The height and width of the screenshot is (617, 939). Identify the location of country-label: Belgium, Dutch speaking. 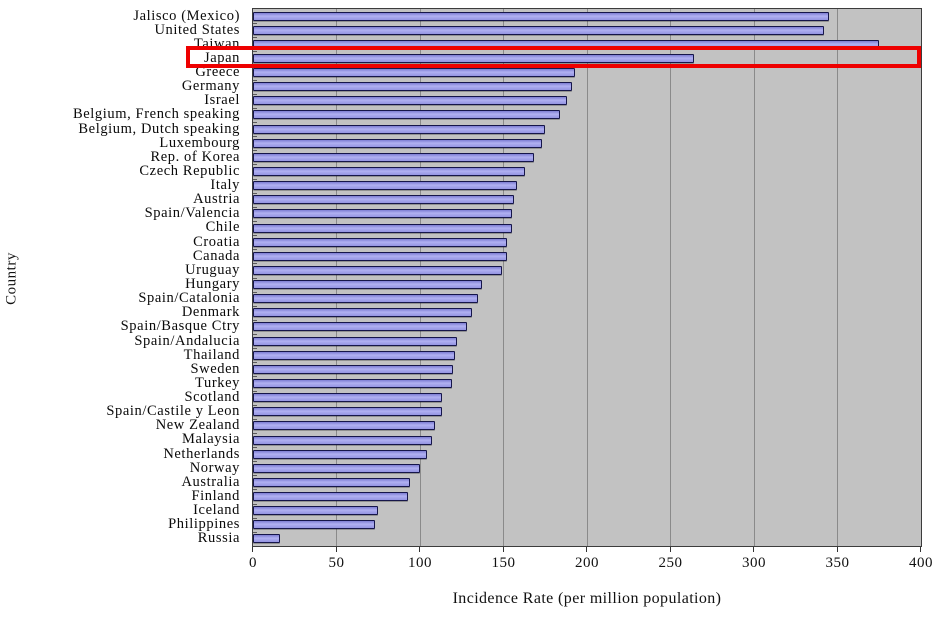
(159, 128).